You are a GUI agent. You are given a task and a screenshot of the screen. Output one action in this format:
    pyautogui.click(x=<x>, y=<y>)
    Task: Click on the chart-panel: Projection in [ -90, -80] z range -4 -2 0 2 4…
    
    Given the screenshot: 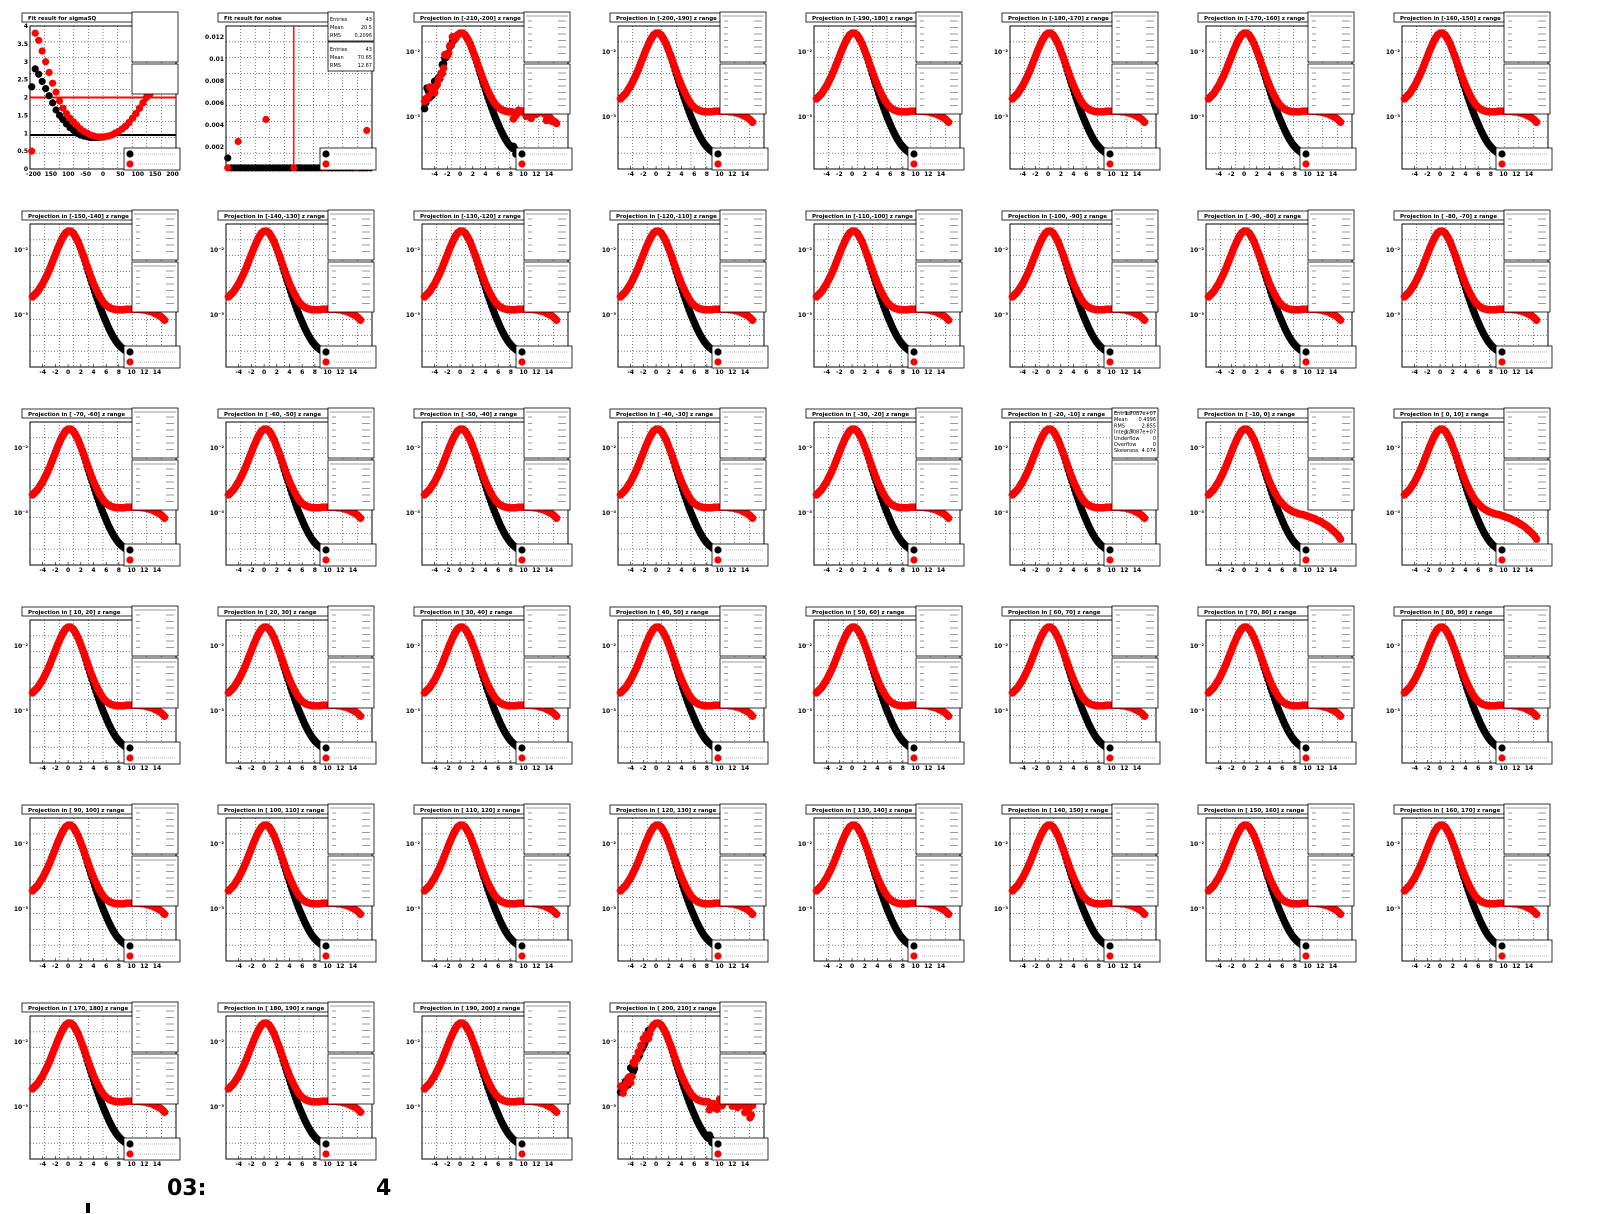 What is the action you would take?
    pyautogui.click(x=1273, y=292)
    